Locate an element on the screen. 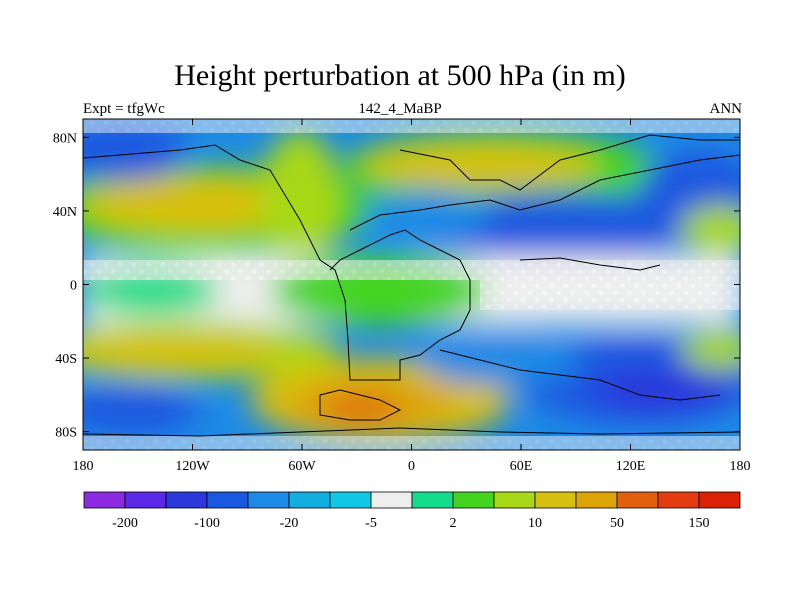 The image size is (800, 600). colorbar-label: 2 is located at coordinates (453, 523).